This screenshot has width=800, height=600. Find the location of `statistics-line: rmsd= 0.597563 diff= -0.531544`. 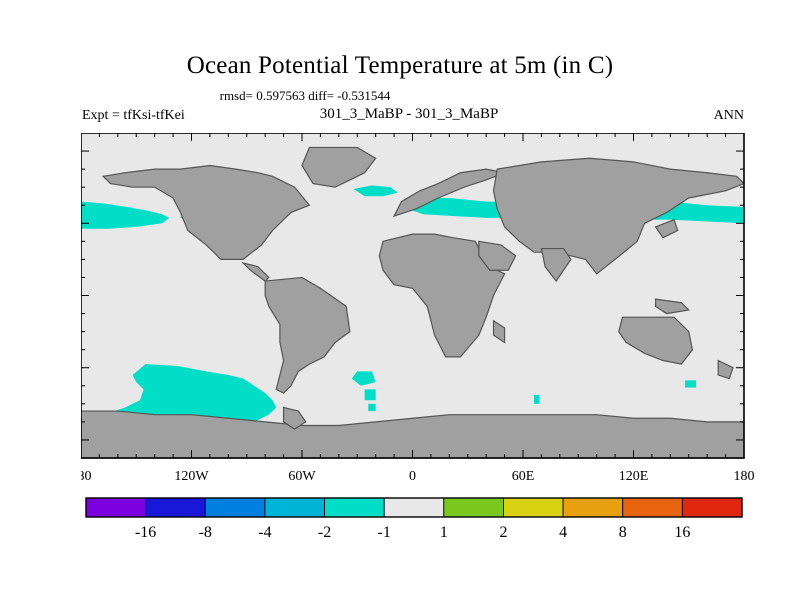

statistics-line: rmsd= 0.597563 diff= -0.531544 is located at coordinates (400, 96).